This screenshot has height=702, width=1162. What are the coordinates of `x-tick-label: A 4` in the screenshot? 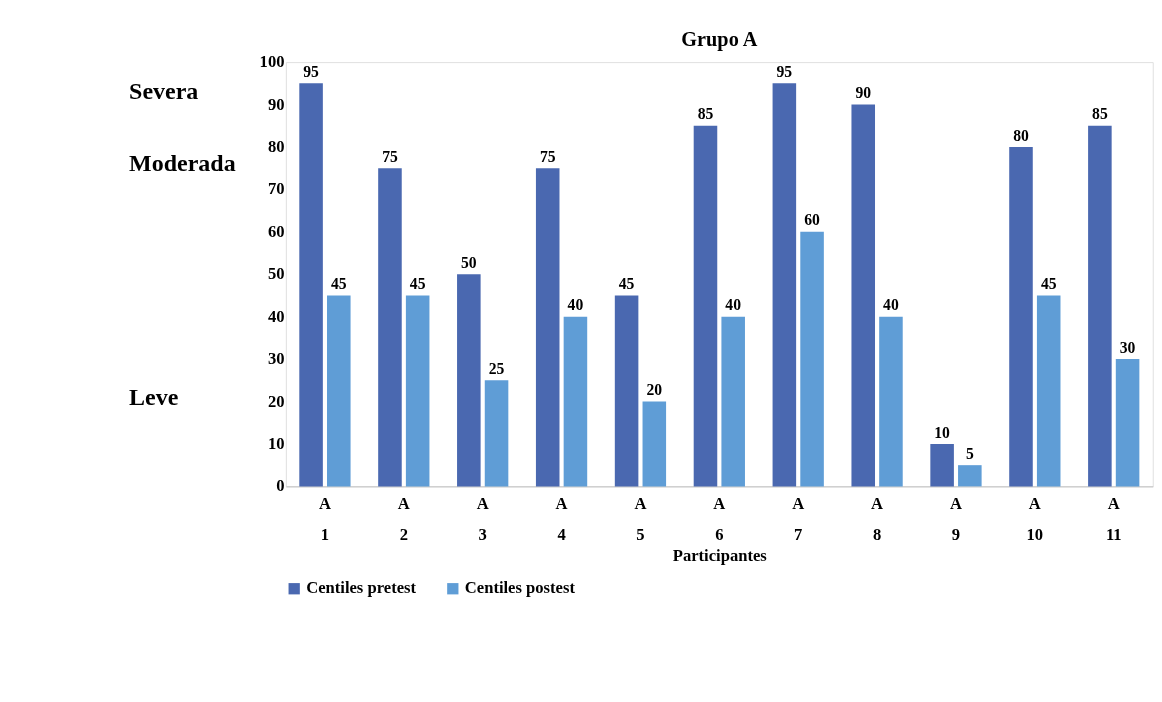 It's located at (561, 519).